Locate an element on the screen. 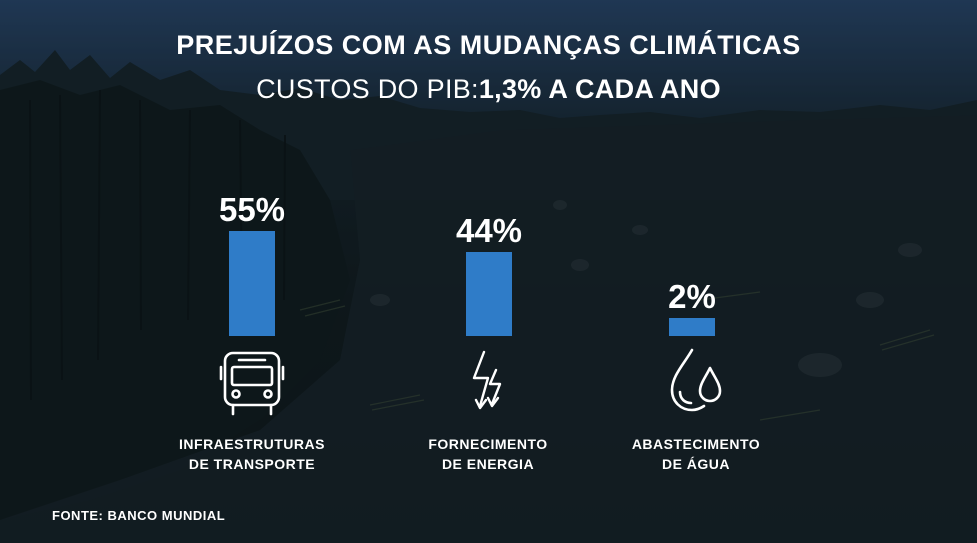  chart-title: PREJUÍZOS COM AS MUDANÇAS CLIMÁTICAS is located at coordinates (488, 45).